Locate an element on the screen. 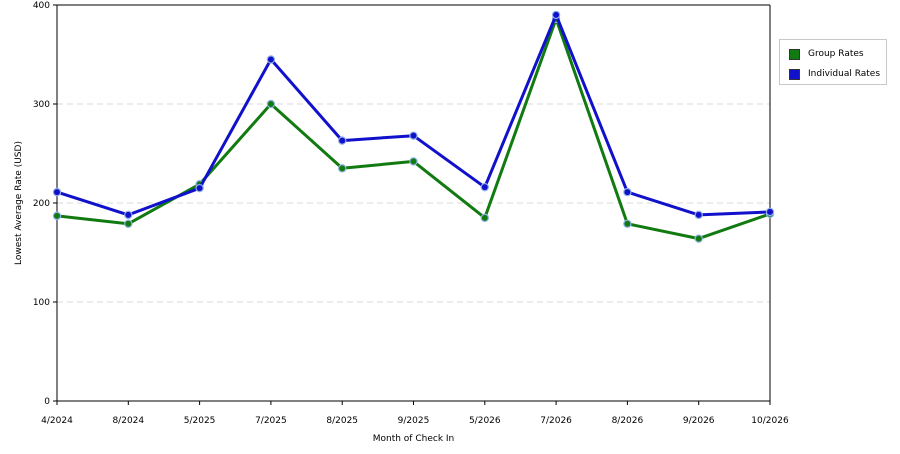 Image resolution: width=900 pixels, height=454 pixels. legend-label-individual-rates: Individual Rates is located at coordinates (844, 74).